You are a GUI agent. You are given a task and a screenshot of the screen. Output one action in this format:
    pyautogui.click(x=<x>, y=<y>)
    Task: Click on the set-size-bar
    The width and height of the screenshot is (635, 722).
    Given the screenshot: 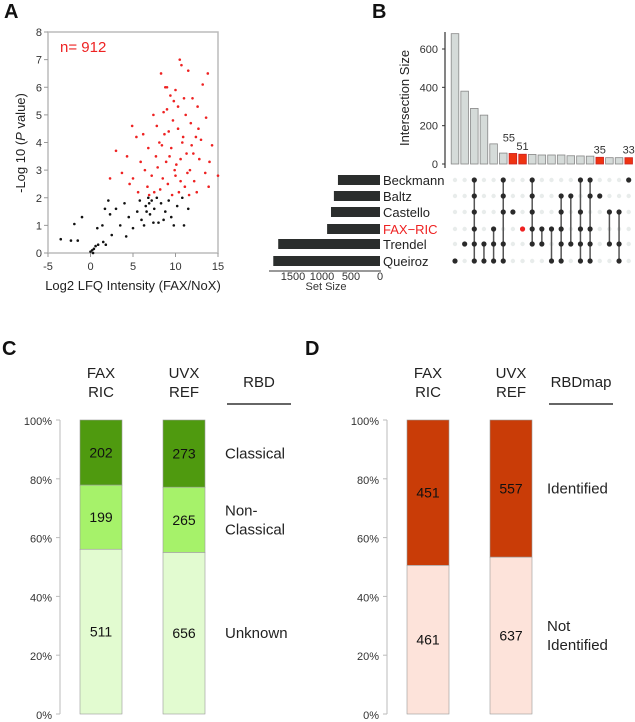 What is the action you would take?
    pyautogui.click(x=329, y=244)
    